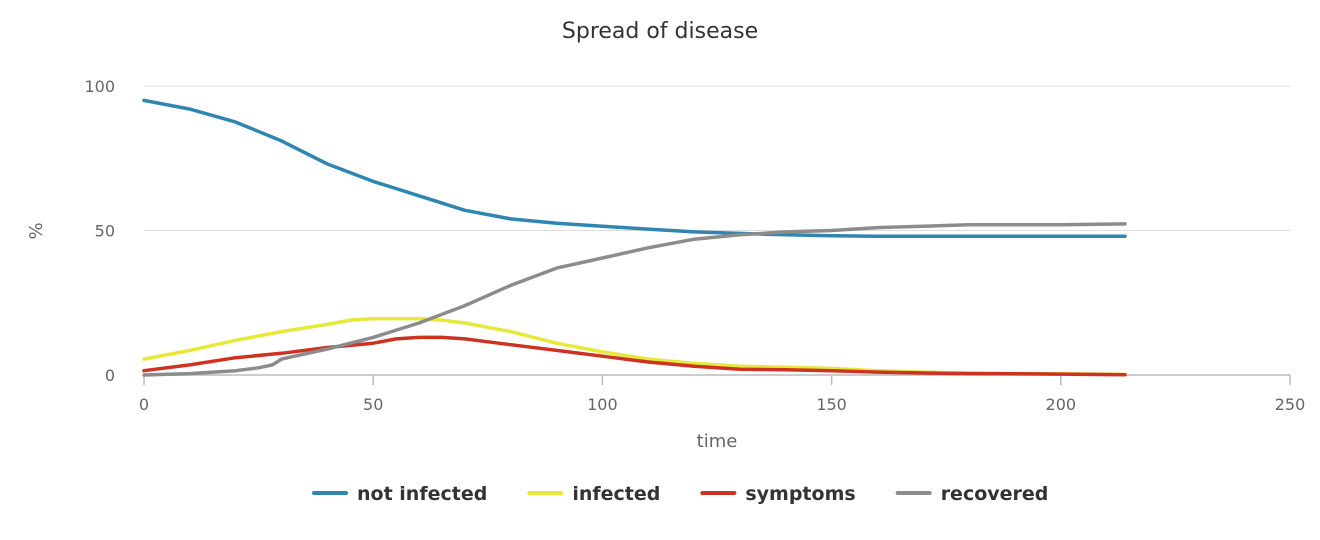  Describe the element at coordinates (616, 494) in the screenshot. I see `legend-label: infected` at that location.